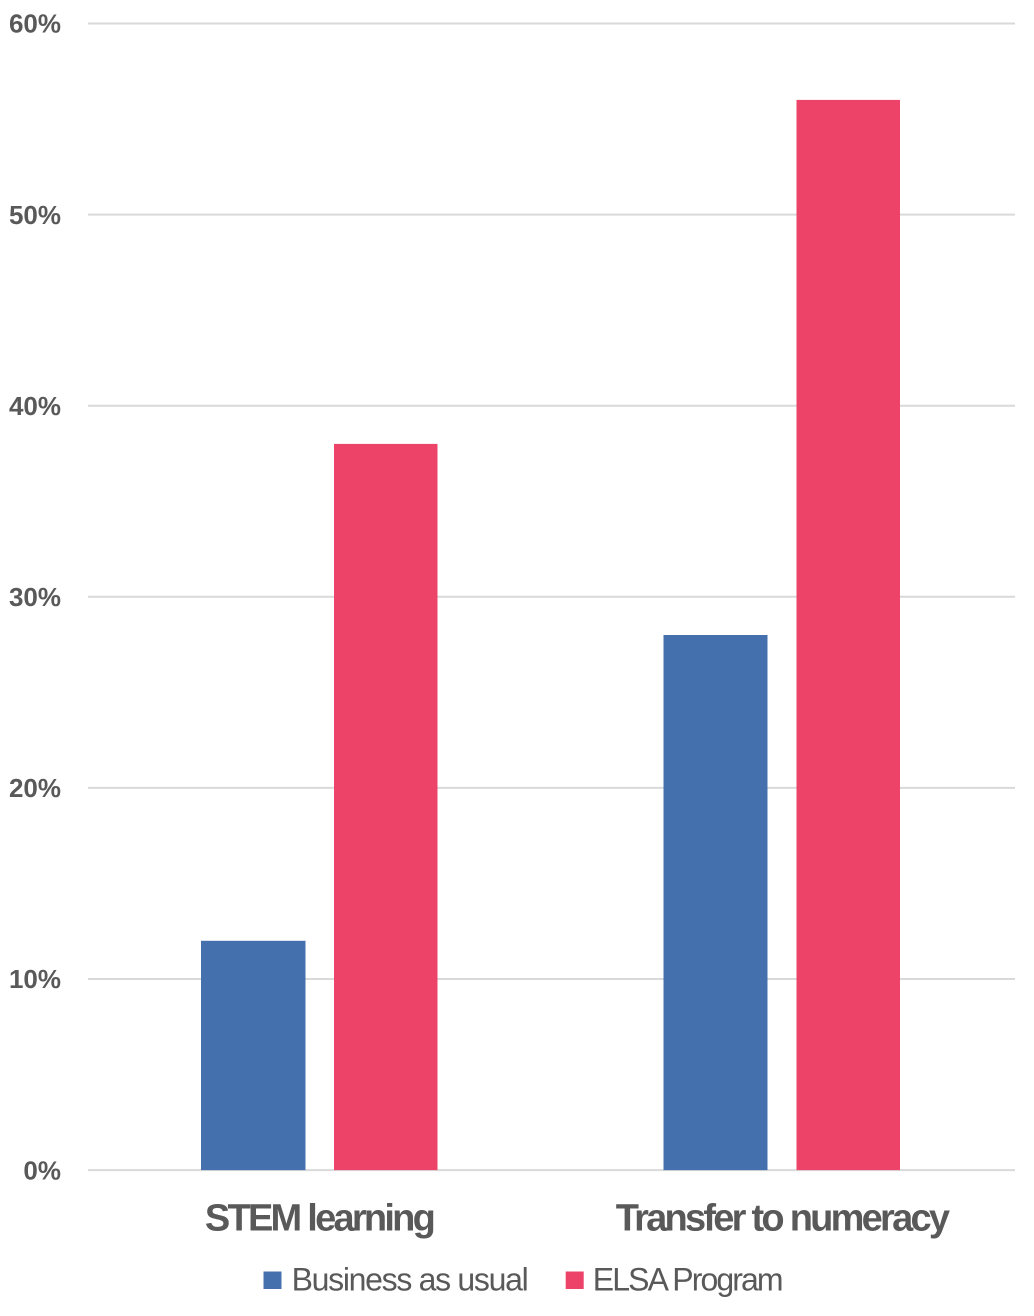 The height and width of the screenshot is (1316, 1034). Describe the element at coordinates (35, 215) in the screenshot. I see `svg-text: 50%` at that location.